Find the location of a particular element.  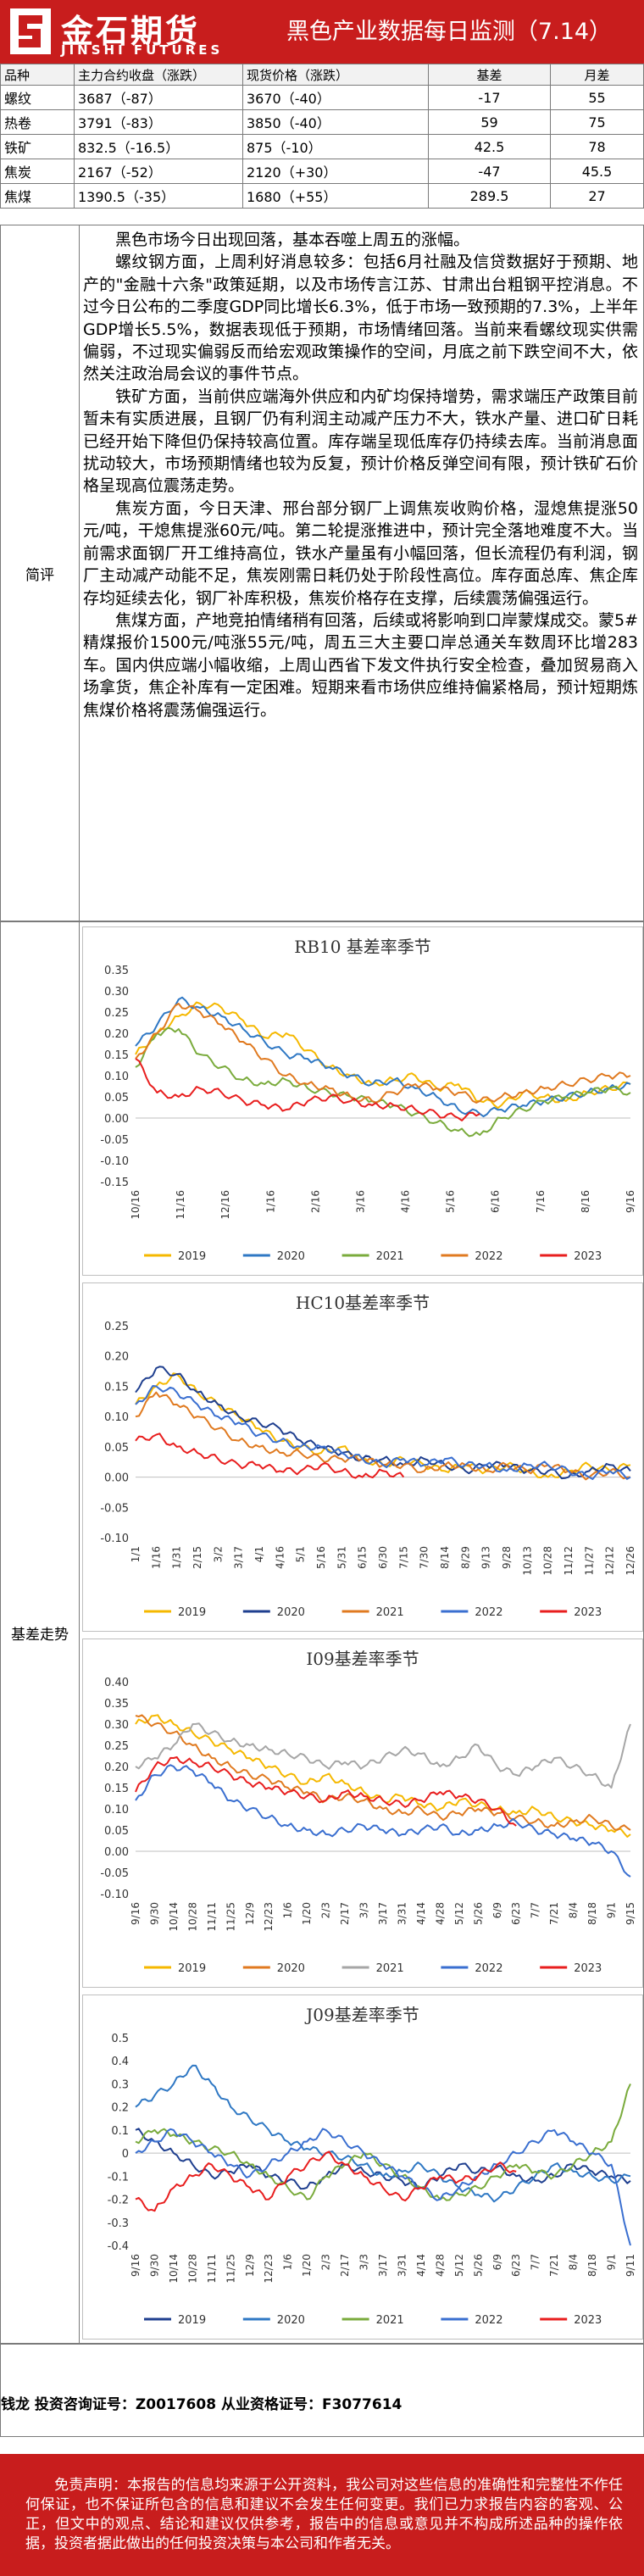

x-tick-label: 9/11 is located at coordinates (630, 2265).